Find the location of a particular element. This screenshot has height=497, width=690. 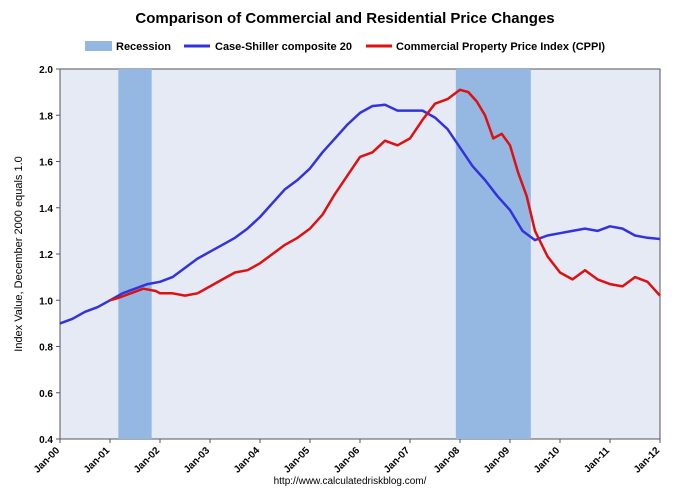

y-tick-label: 1.6 is located at coordinates (46, 163).